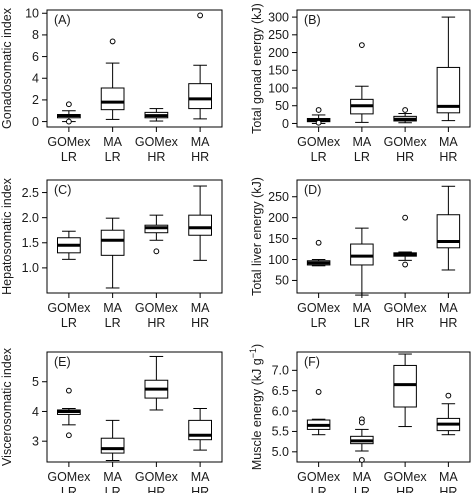 The width and height of the screenshot is (474, 493). I want to click on y-tick-label: 3, so click(35, 441).